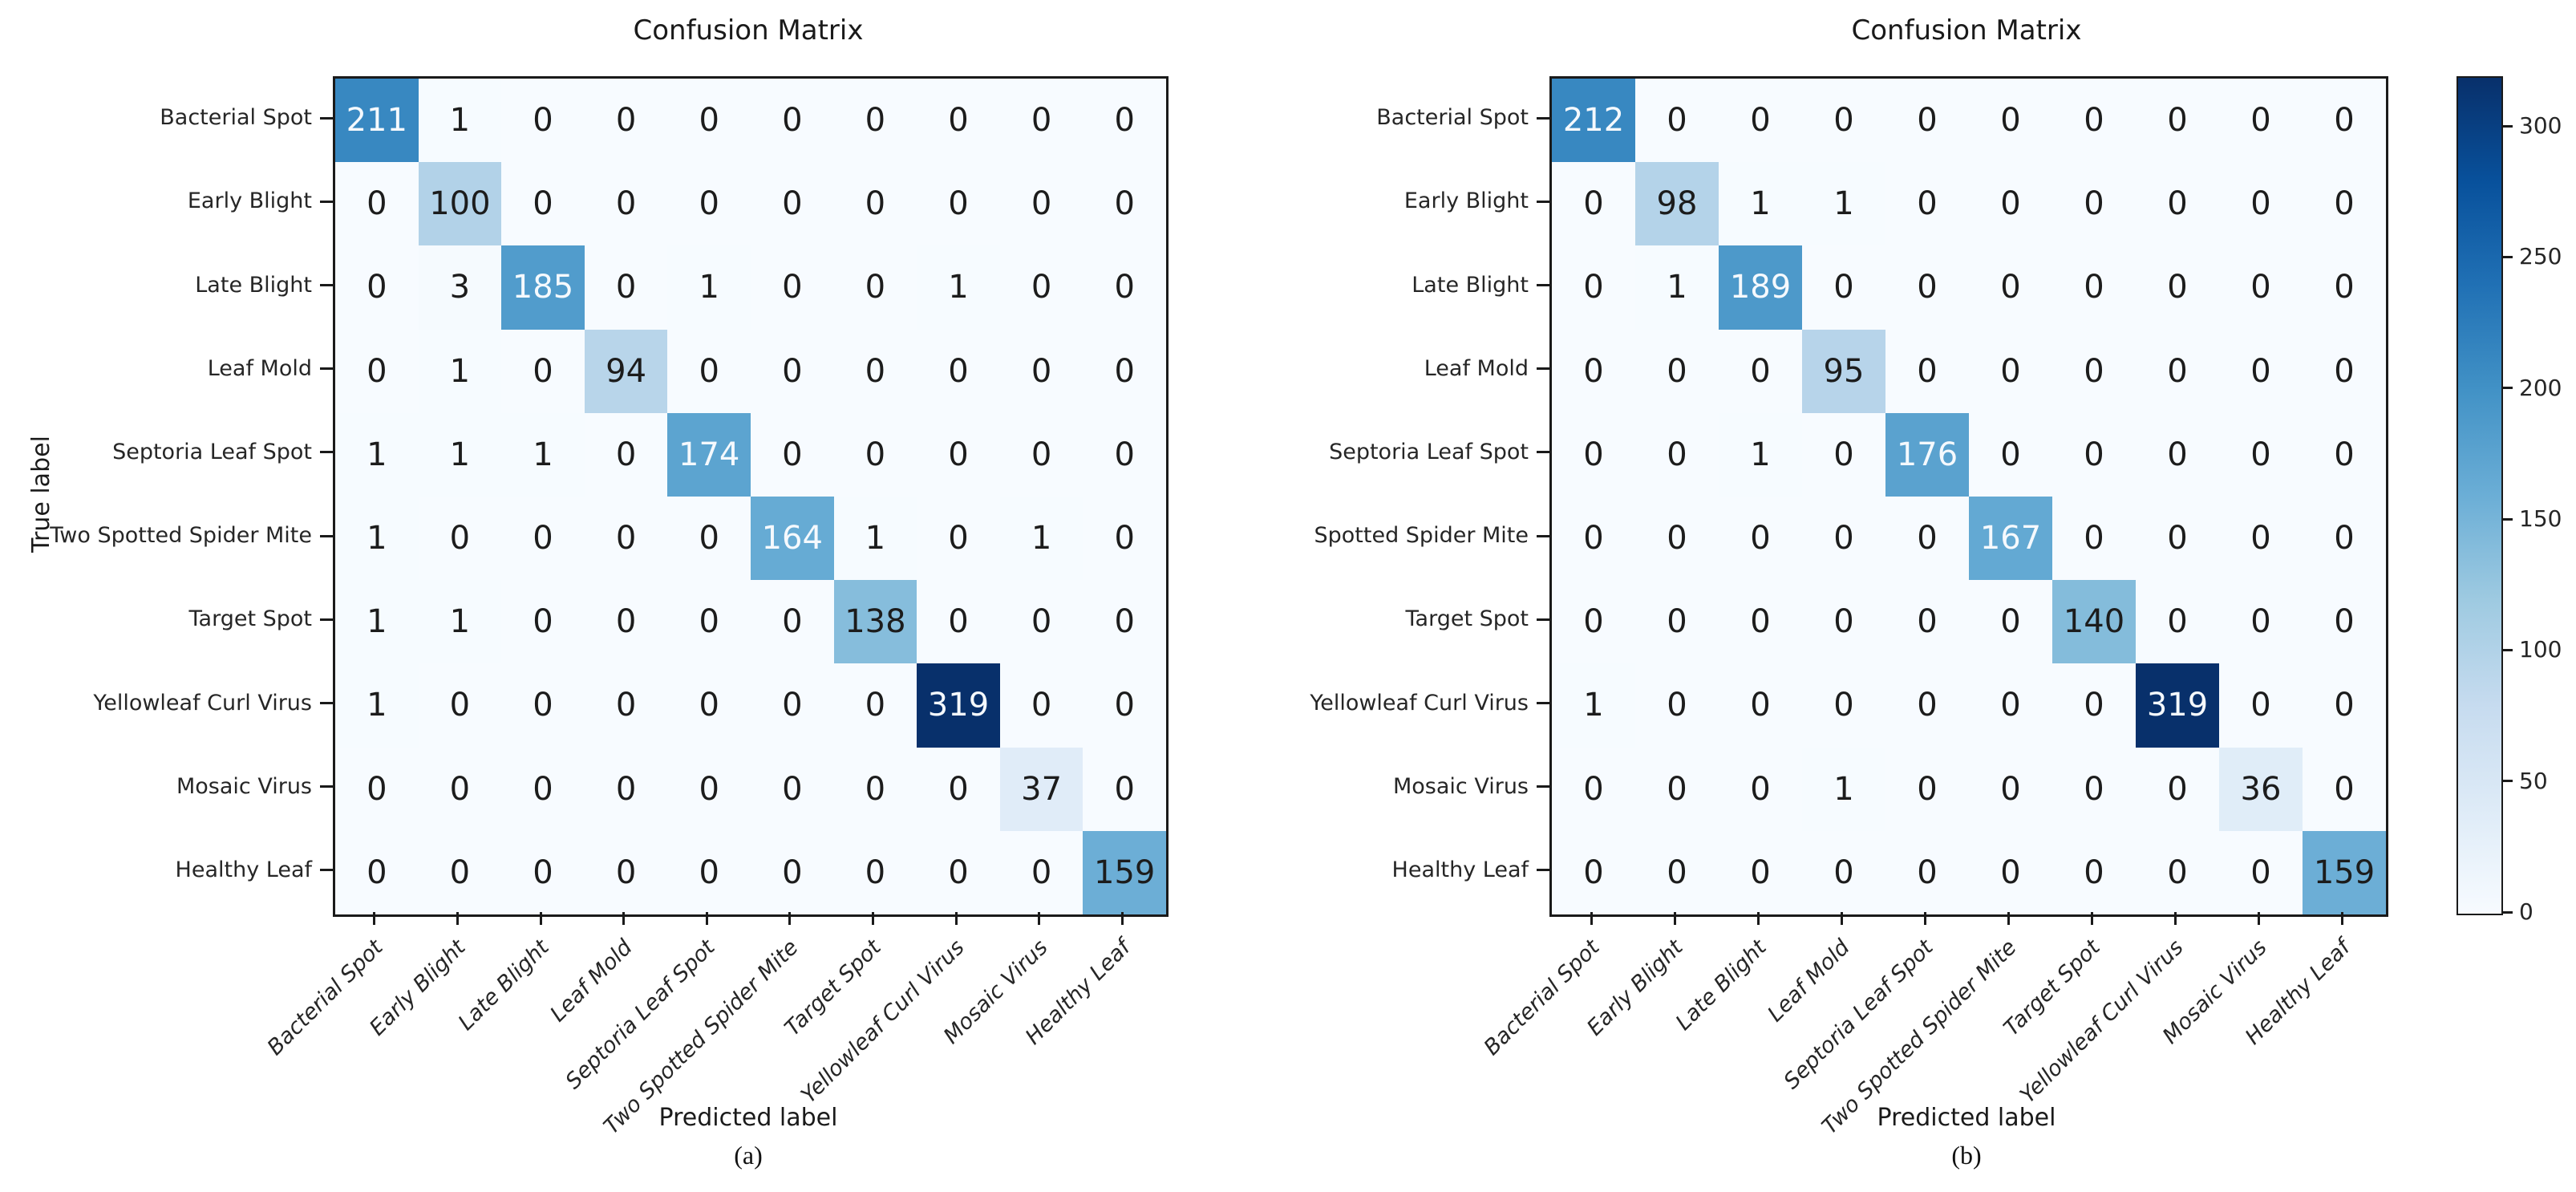 This screenshot has width=2576, height=1192. Describe the element at coordinates (1041, 789) in the screenshot. I see `matrix-cell: 37` at that location.